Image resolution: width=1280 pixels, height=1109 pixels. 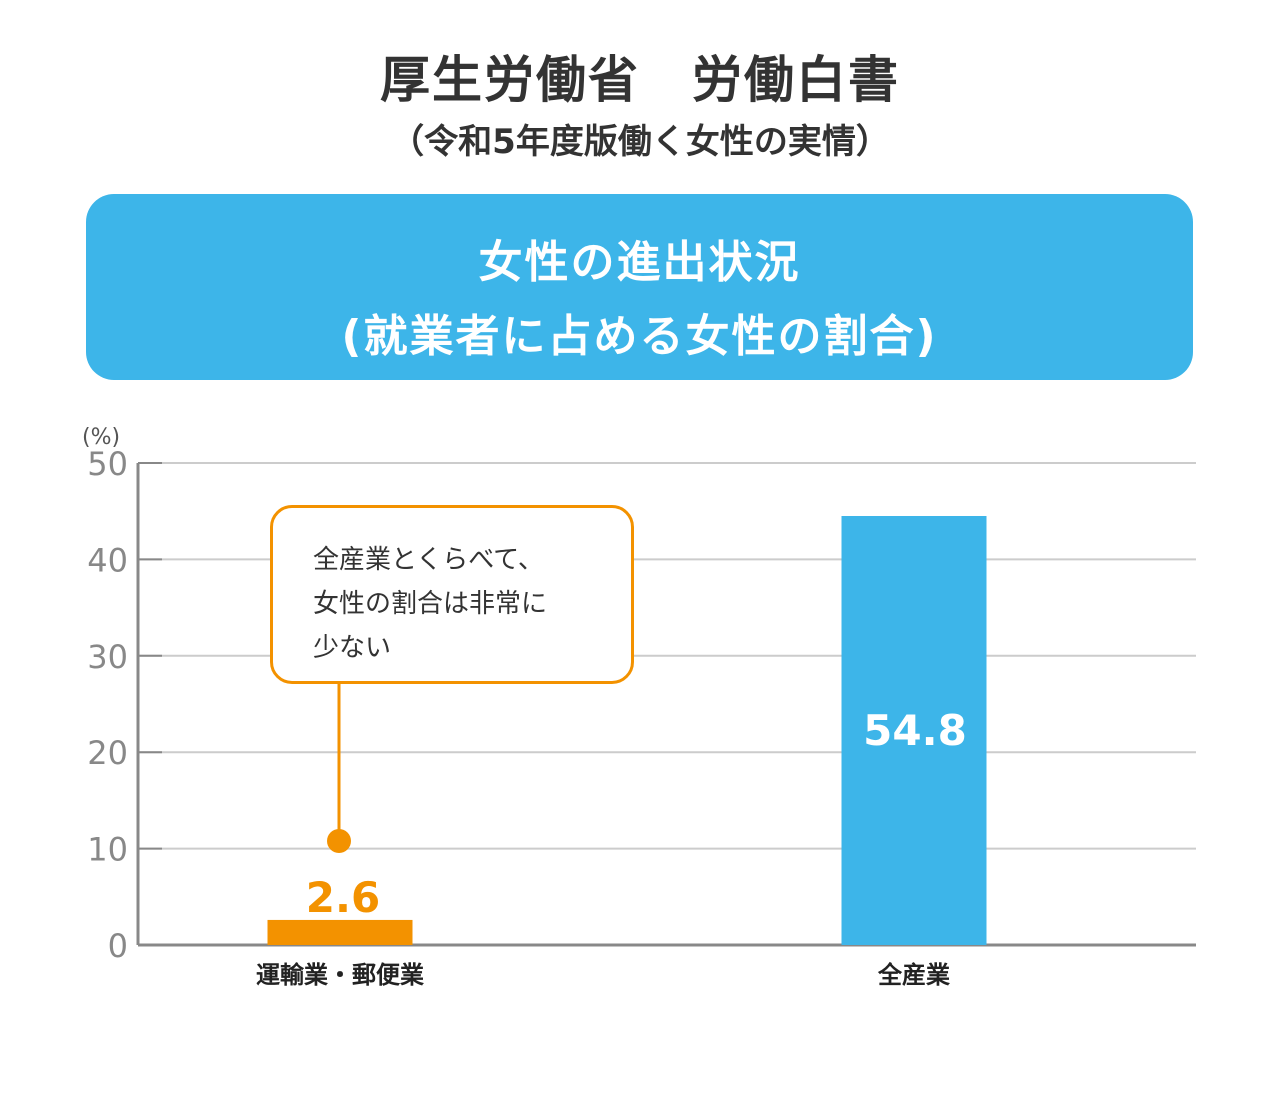 What do you see at coordinates (430, 604) in the screenshot?
I see `callout-line-2: 女性の割合は非常に` at bounding box center [430, 604].